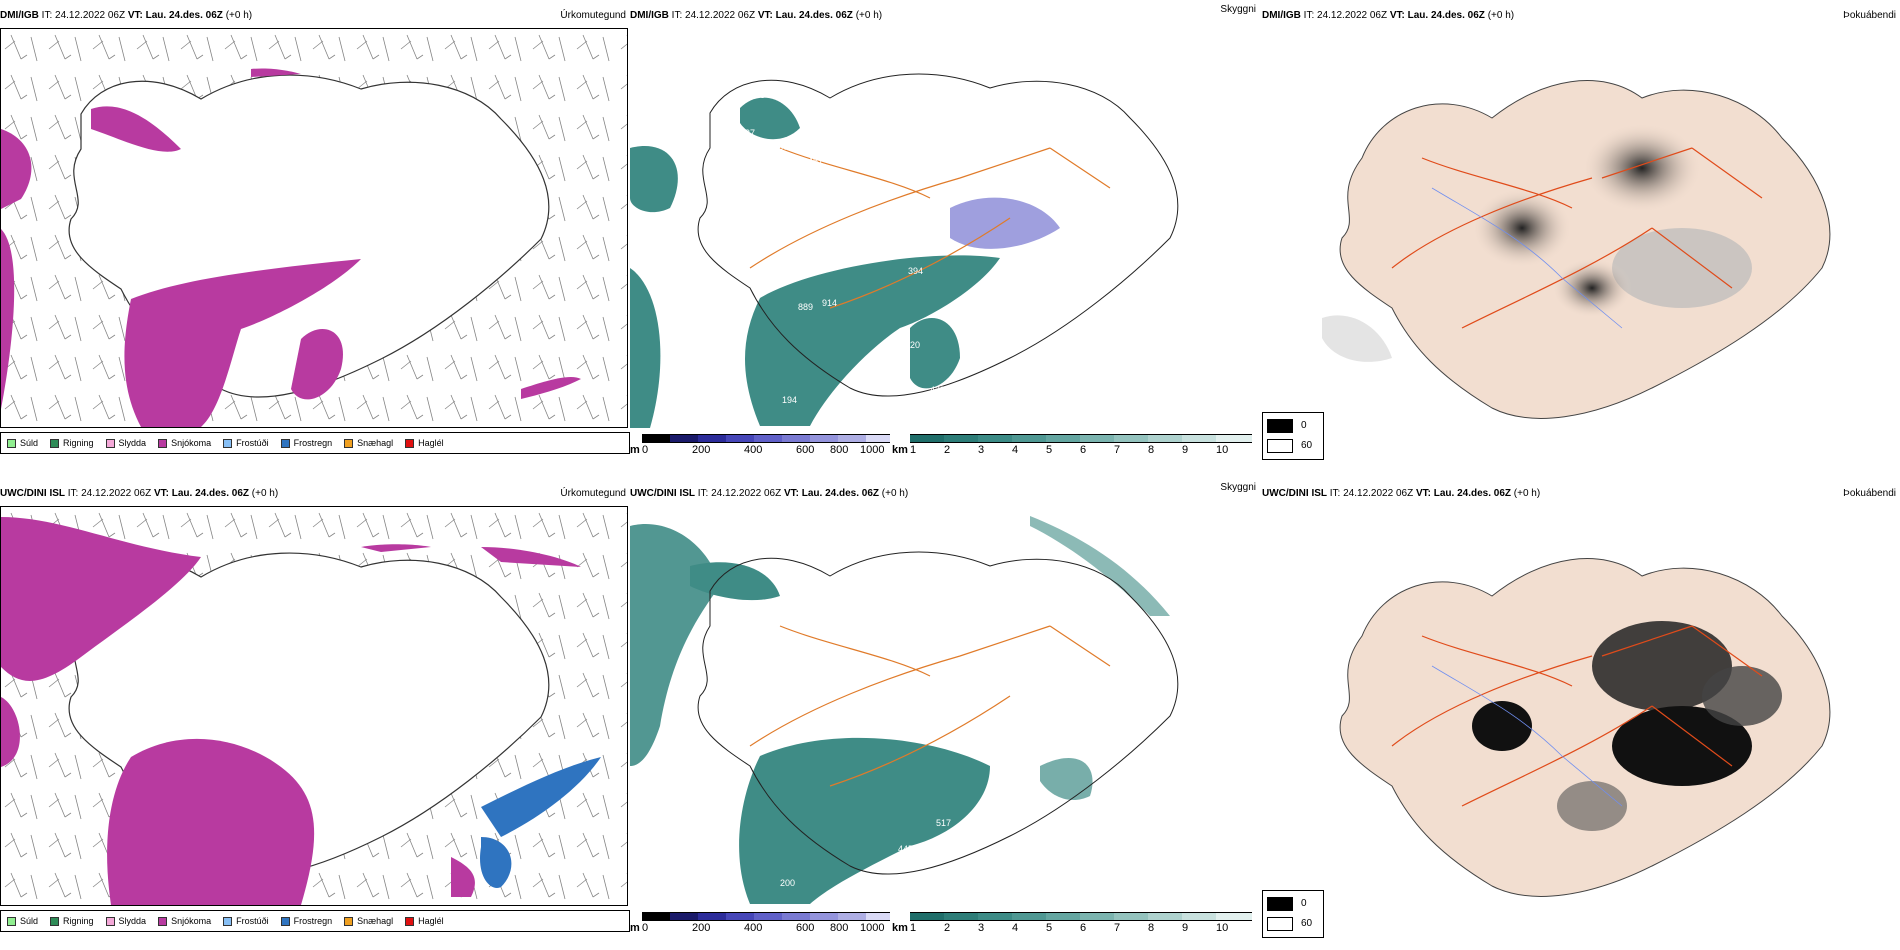 The width and height of the screenshot is (1900, 950). I want to click on colorbar-tick: 5, so click(1049, 928).